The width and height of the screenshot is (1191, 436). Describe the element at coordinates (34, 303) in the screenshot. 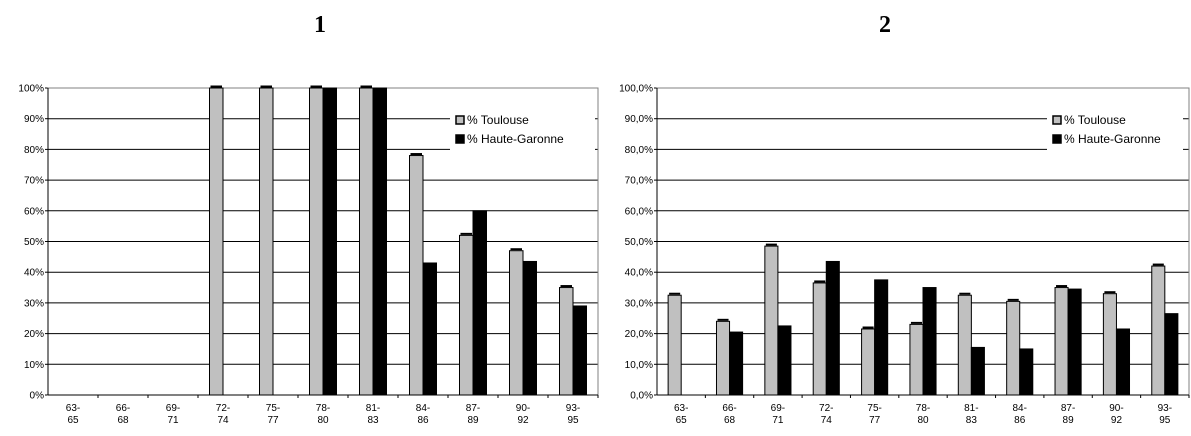

I see `y-tick-label: 30%` at that location.